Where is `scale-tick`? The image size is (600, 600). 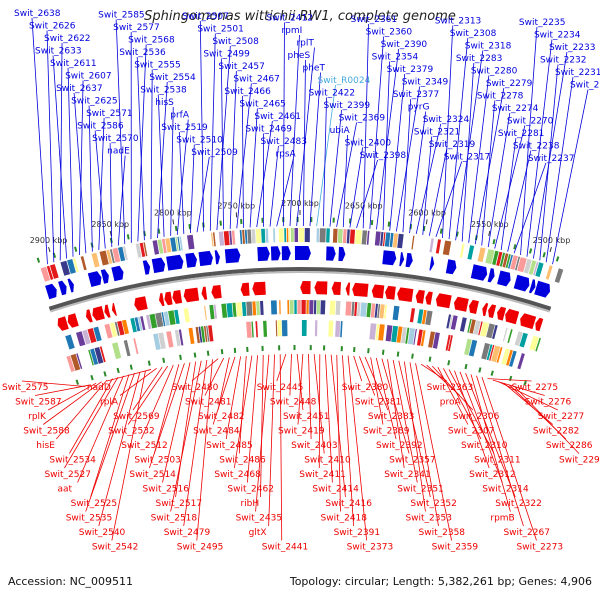
scale-tick is located at coordinates (550, 249).